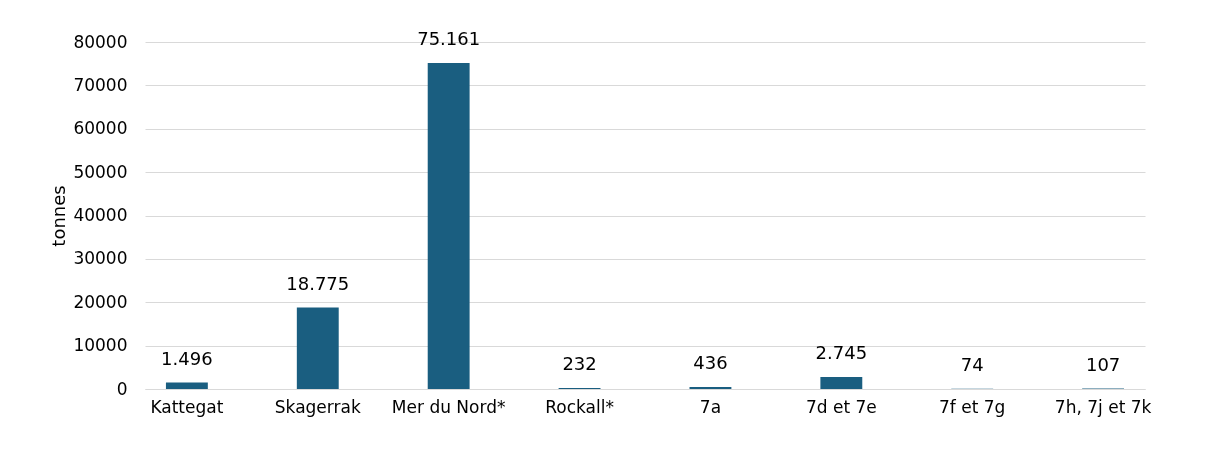 Image resolution: width=1208 pixels, height=458 pixels. What do you see at coordinates (710, 363) in the screenshot?
I see `data-label: 436` at bounding box center [710, 363].